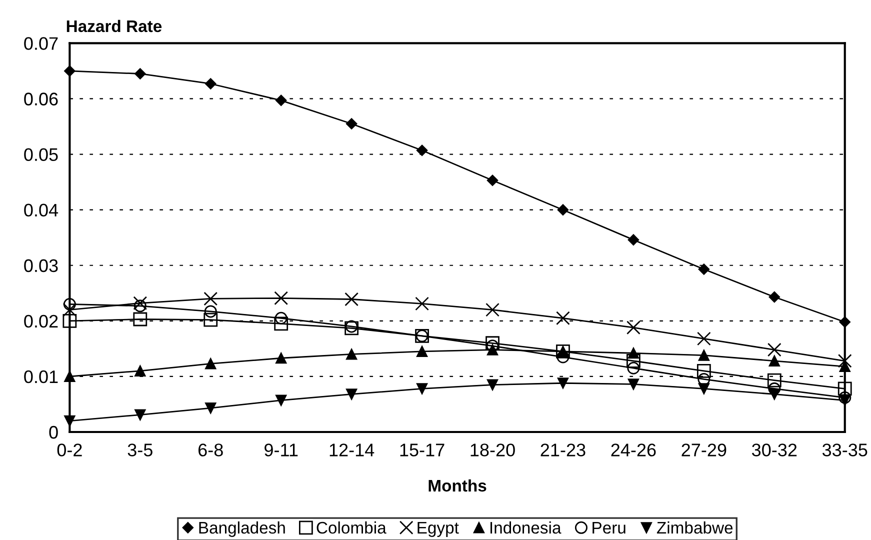 This screenshot has width=871, height=540. What do you see at coordinates (140, 450) in the screenshot?
I see `x-tick-label: 3-5` at bounding box center [140, 450].